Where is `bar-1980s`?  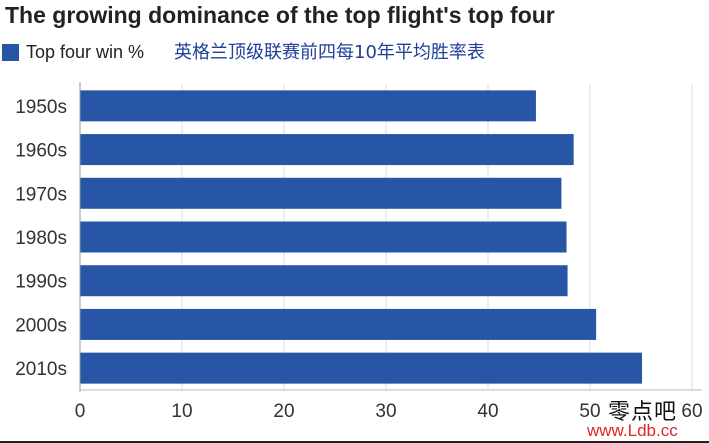
bar-1980s is located at coordinates (323, 237).